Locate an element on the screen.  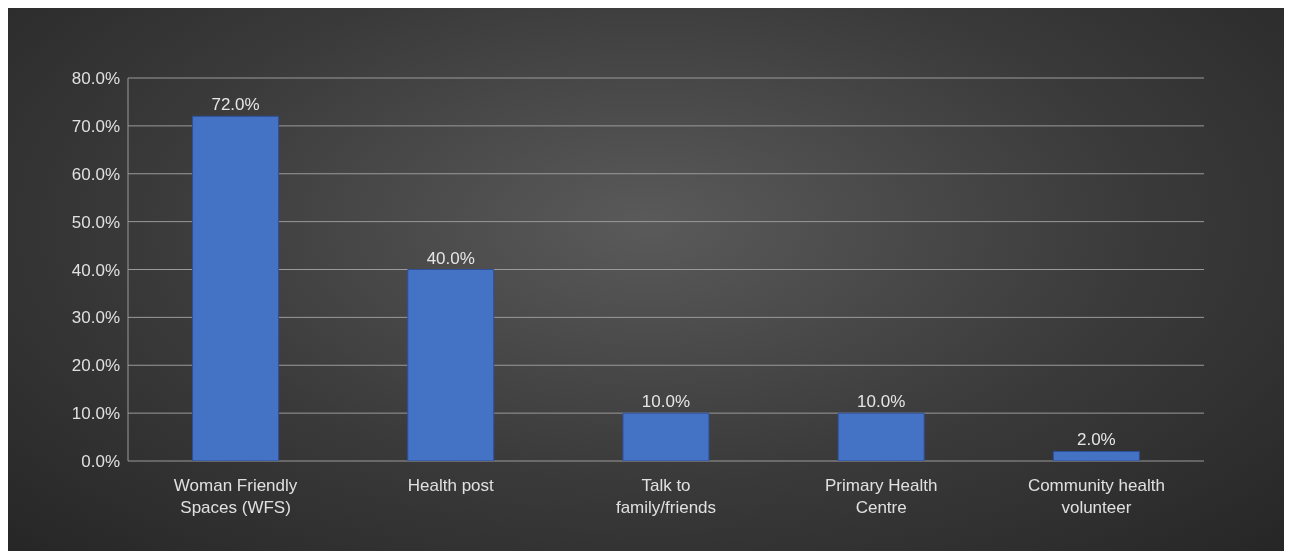
x-tick-label: Talk to family/friends is located at coordinates (666, 496).